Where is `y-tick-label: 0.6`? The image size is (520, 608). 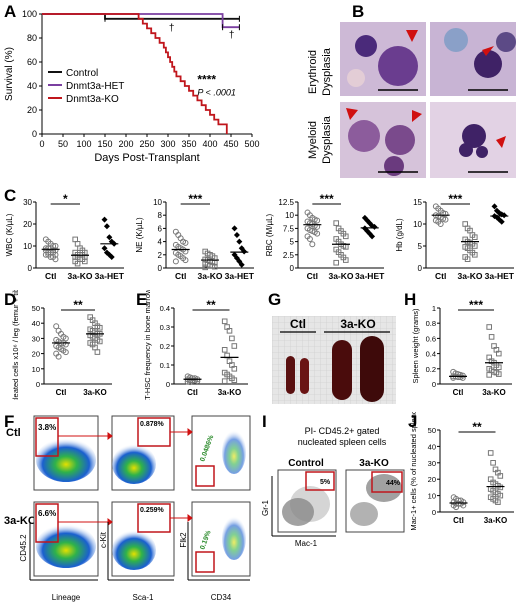 y-tick-label: 0.6 is located at coordinates (431, 338).